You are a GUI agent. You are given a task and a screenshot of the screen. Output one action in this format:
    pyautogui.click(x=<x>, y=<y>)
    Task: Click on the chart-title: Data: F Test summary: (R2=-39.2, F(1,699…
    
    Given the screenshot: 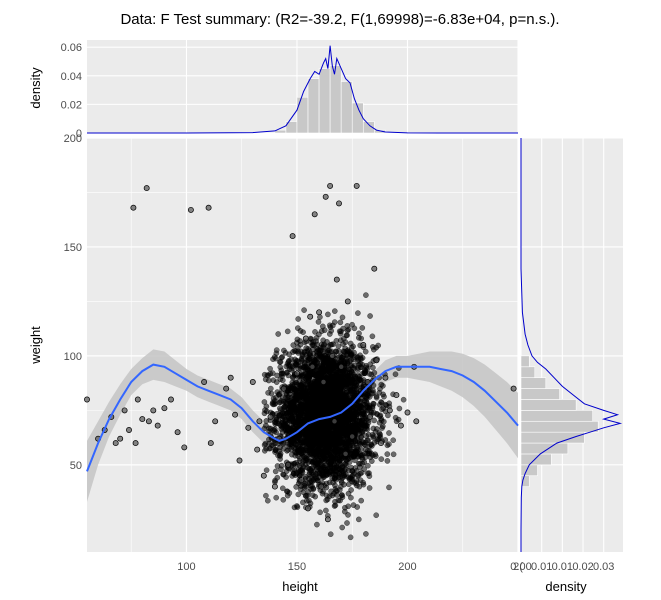 What is the action you would take?
    pyautogui.click(x=339, y=19)
    